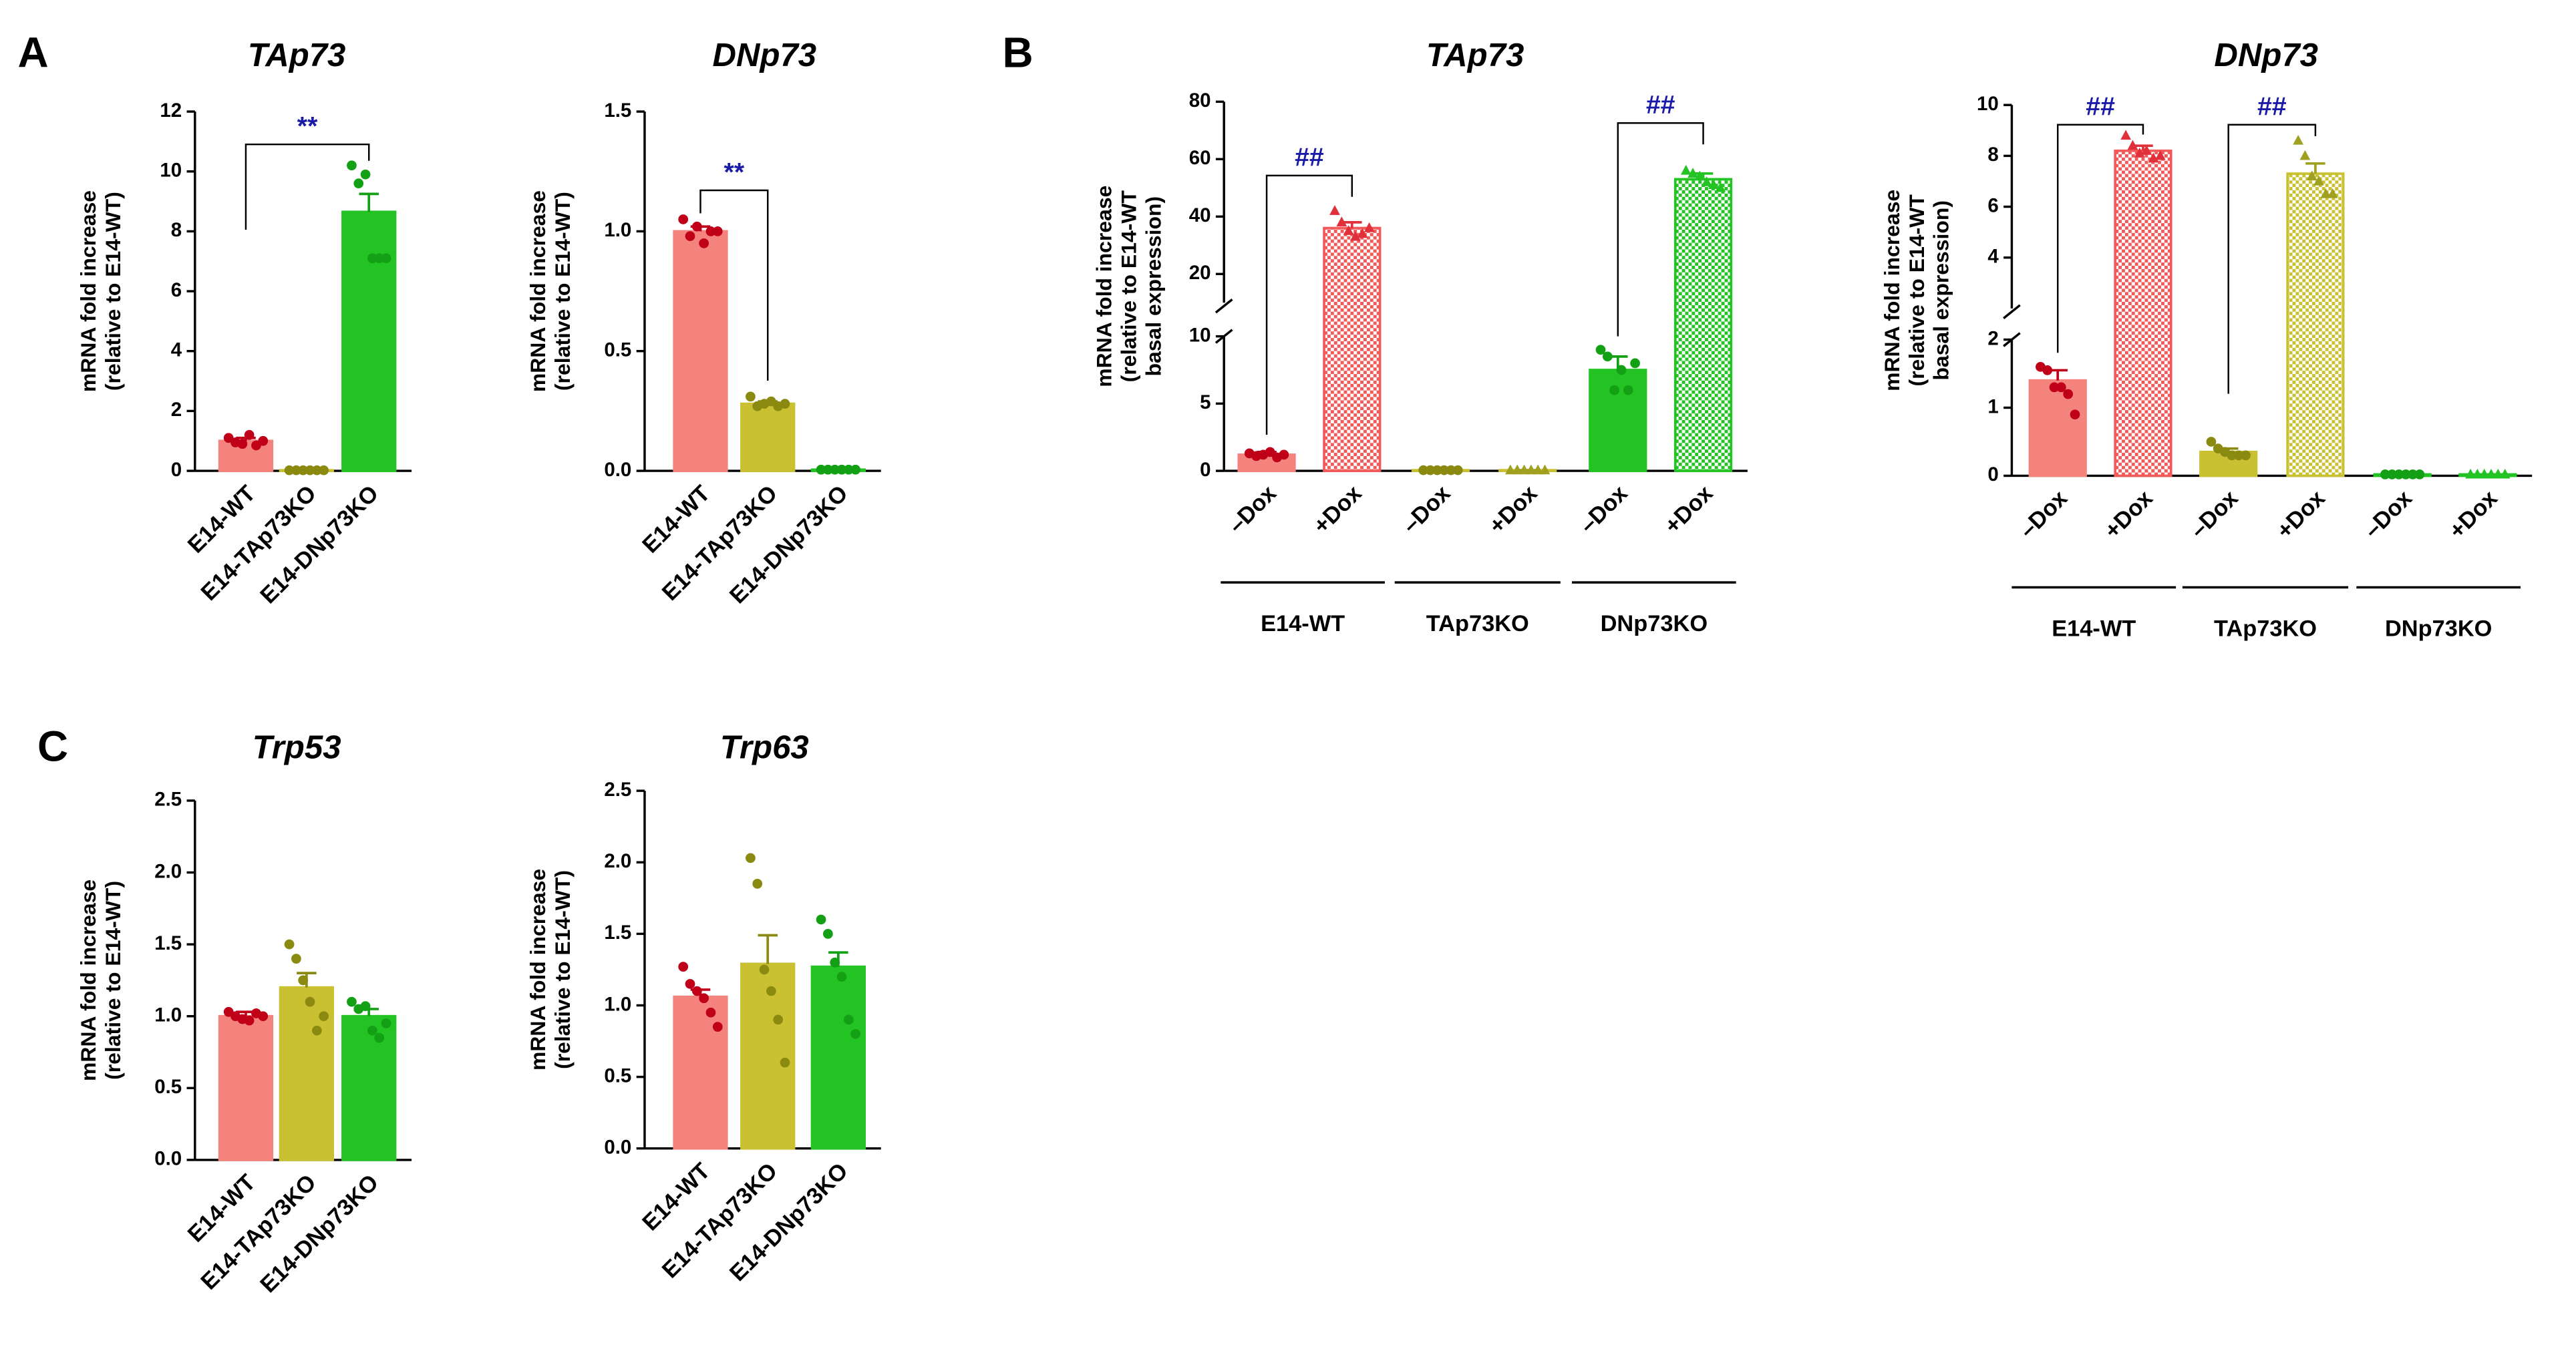  I want to click on y-axis-label: basal expression), so click(1941, 290).